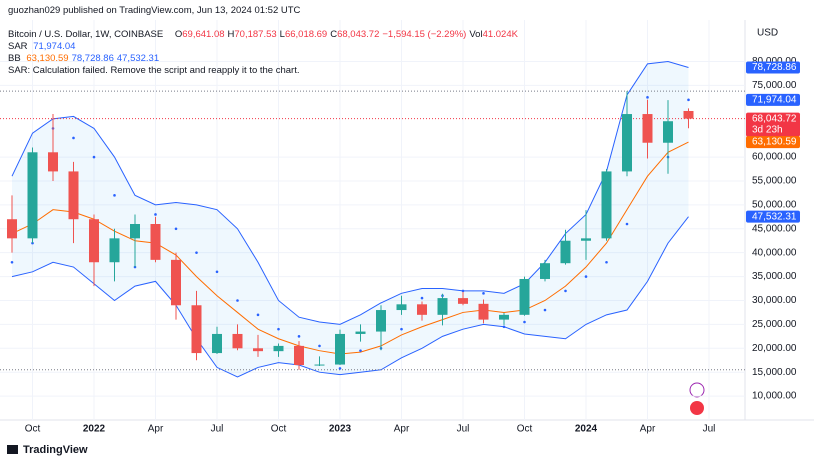  What do you see at coordinates (767, 33) in the screenshot?
I see `currency: USD` at bounding box center [767, 33].